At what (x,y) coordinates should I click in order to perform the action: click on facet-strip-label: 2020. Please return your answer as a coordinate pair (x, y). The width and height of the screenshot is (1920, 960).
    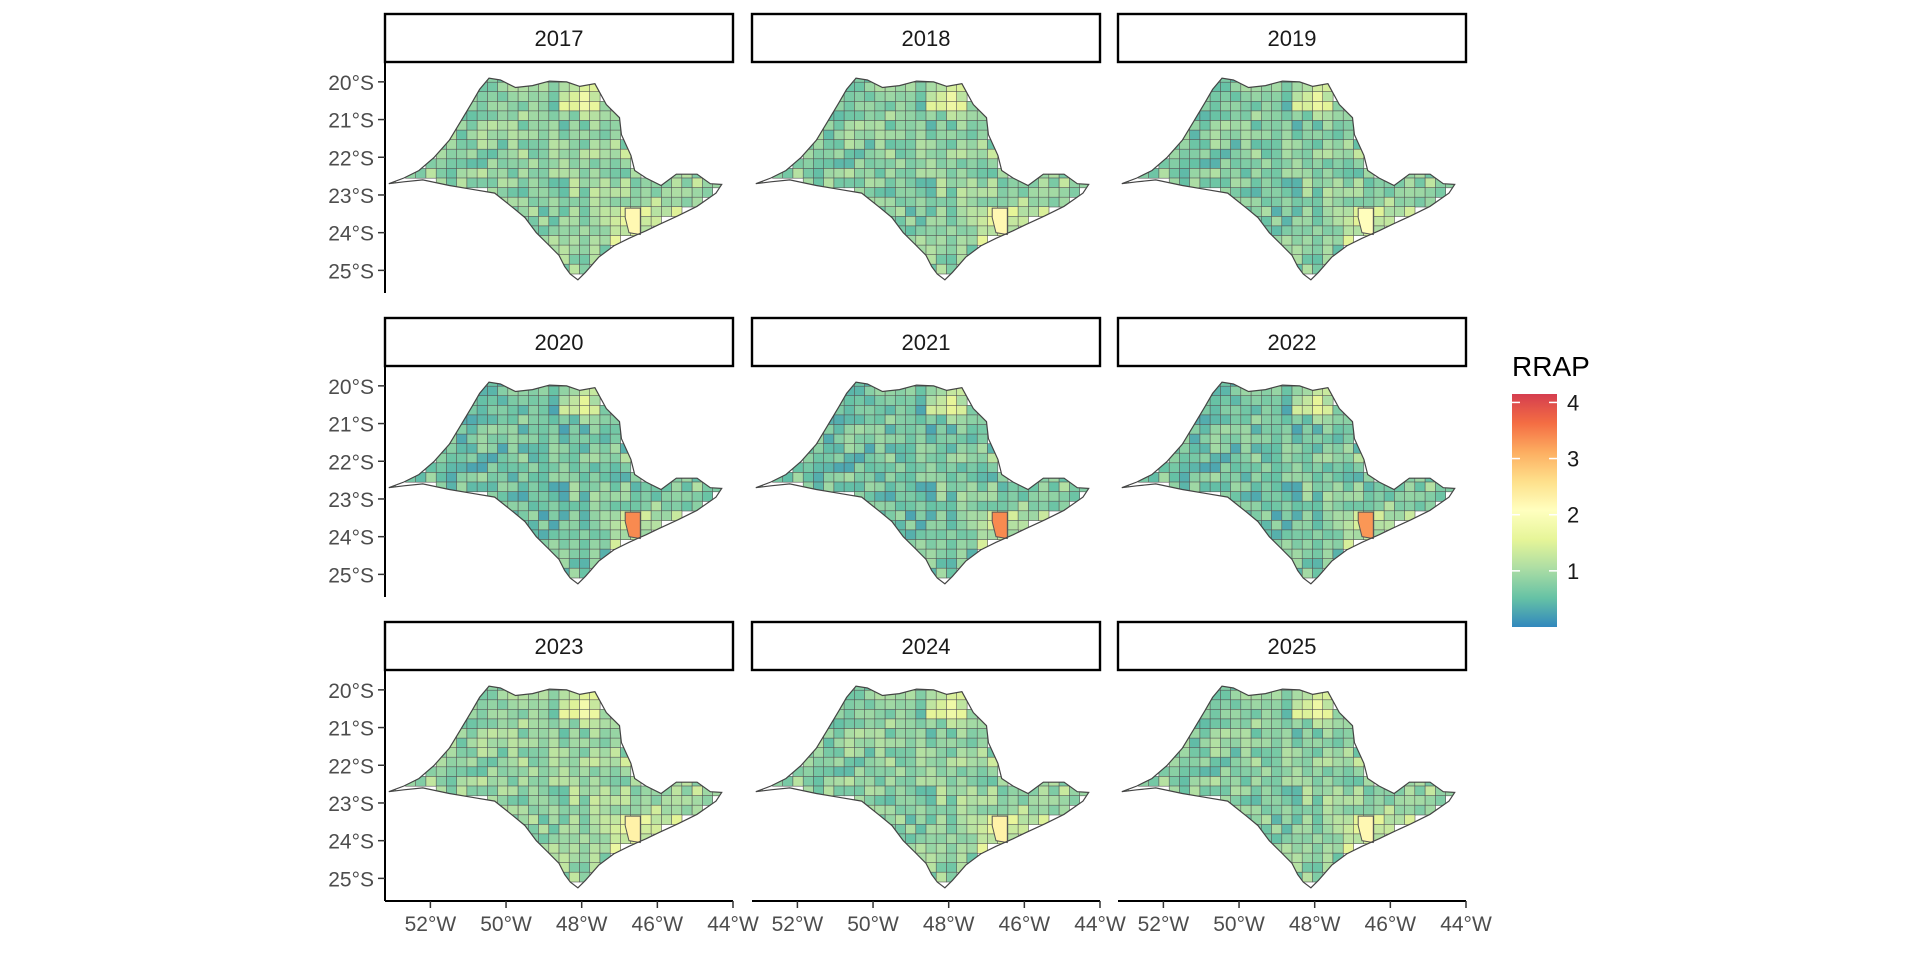
    Looking at the image, I should click on (559, 342).